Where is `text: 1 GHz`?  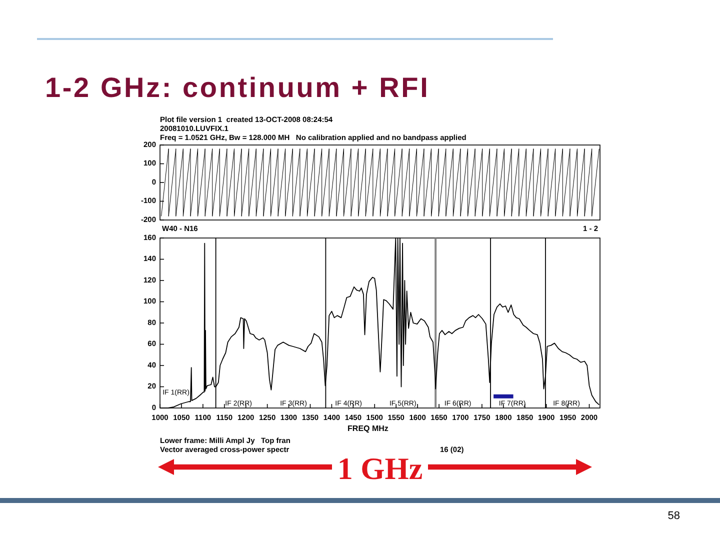
text: 1 GHz is located at coordinates (380, 468).